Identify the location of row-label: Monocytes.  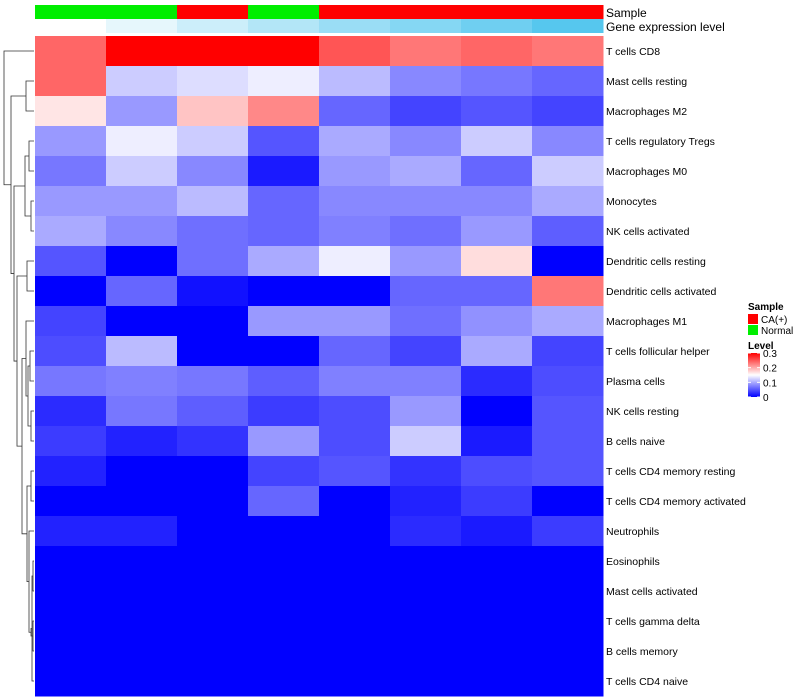
(631, 202).